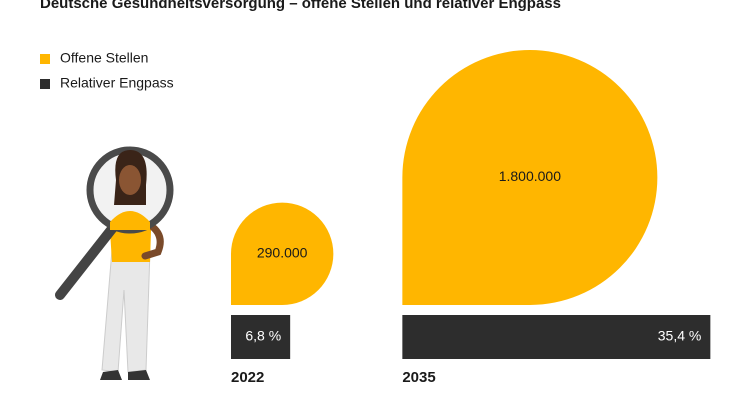  Describe the element at coordinates (418, 377) in the screenshot. I see `category-label: 2035` at that location.